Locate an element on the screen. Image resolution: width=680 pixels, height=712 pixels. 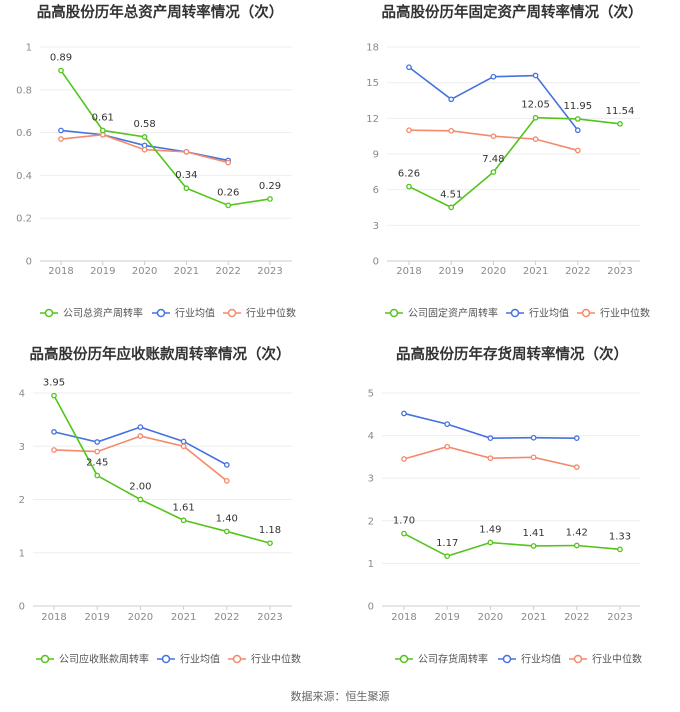
y-tick-label: 5 is located at coordinates (371, 394).